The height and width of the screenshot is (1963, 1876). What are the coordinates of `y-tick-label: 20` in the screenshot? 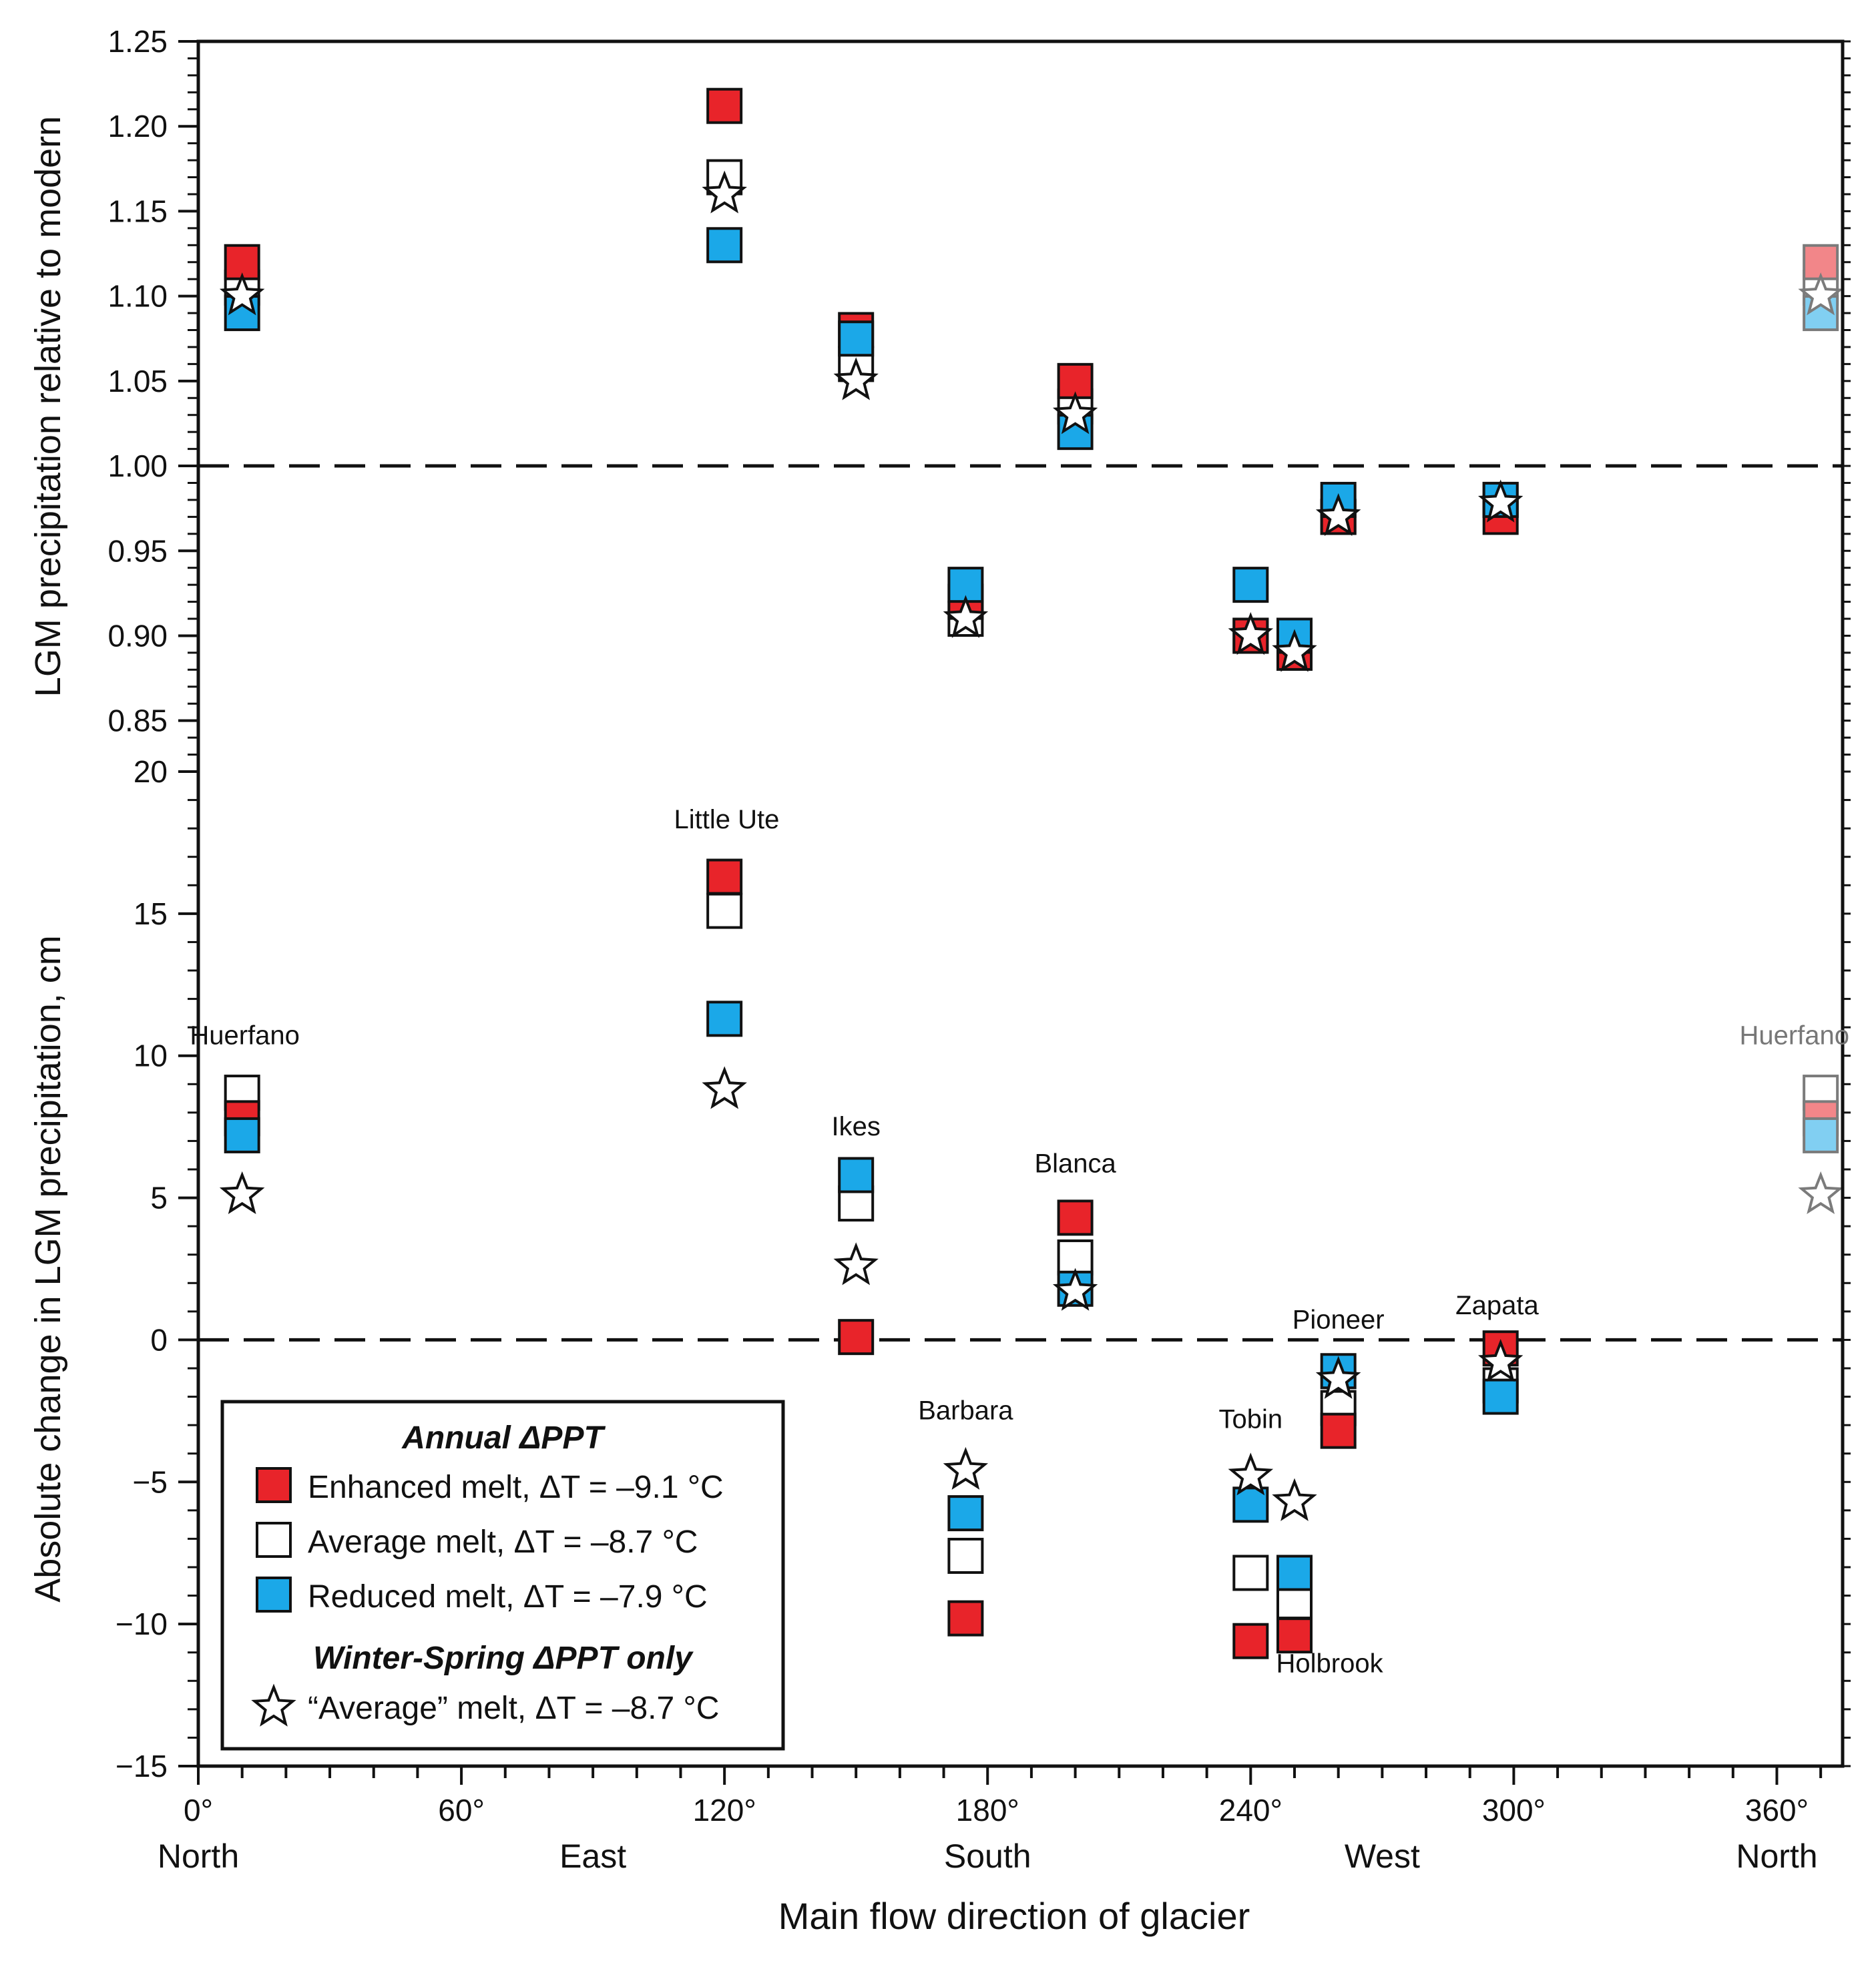 It's located at (151, 772).